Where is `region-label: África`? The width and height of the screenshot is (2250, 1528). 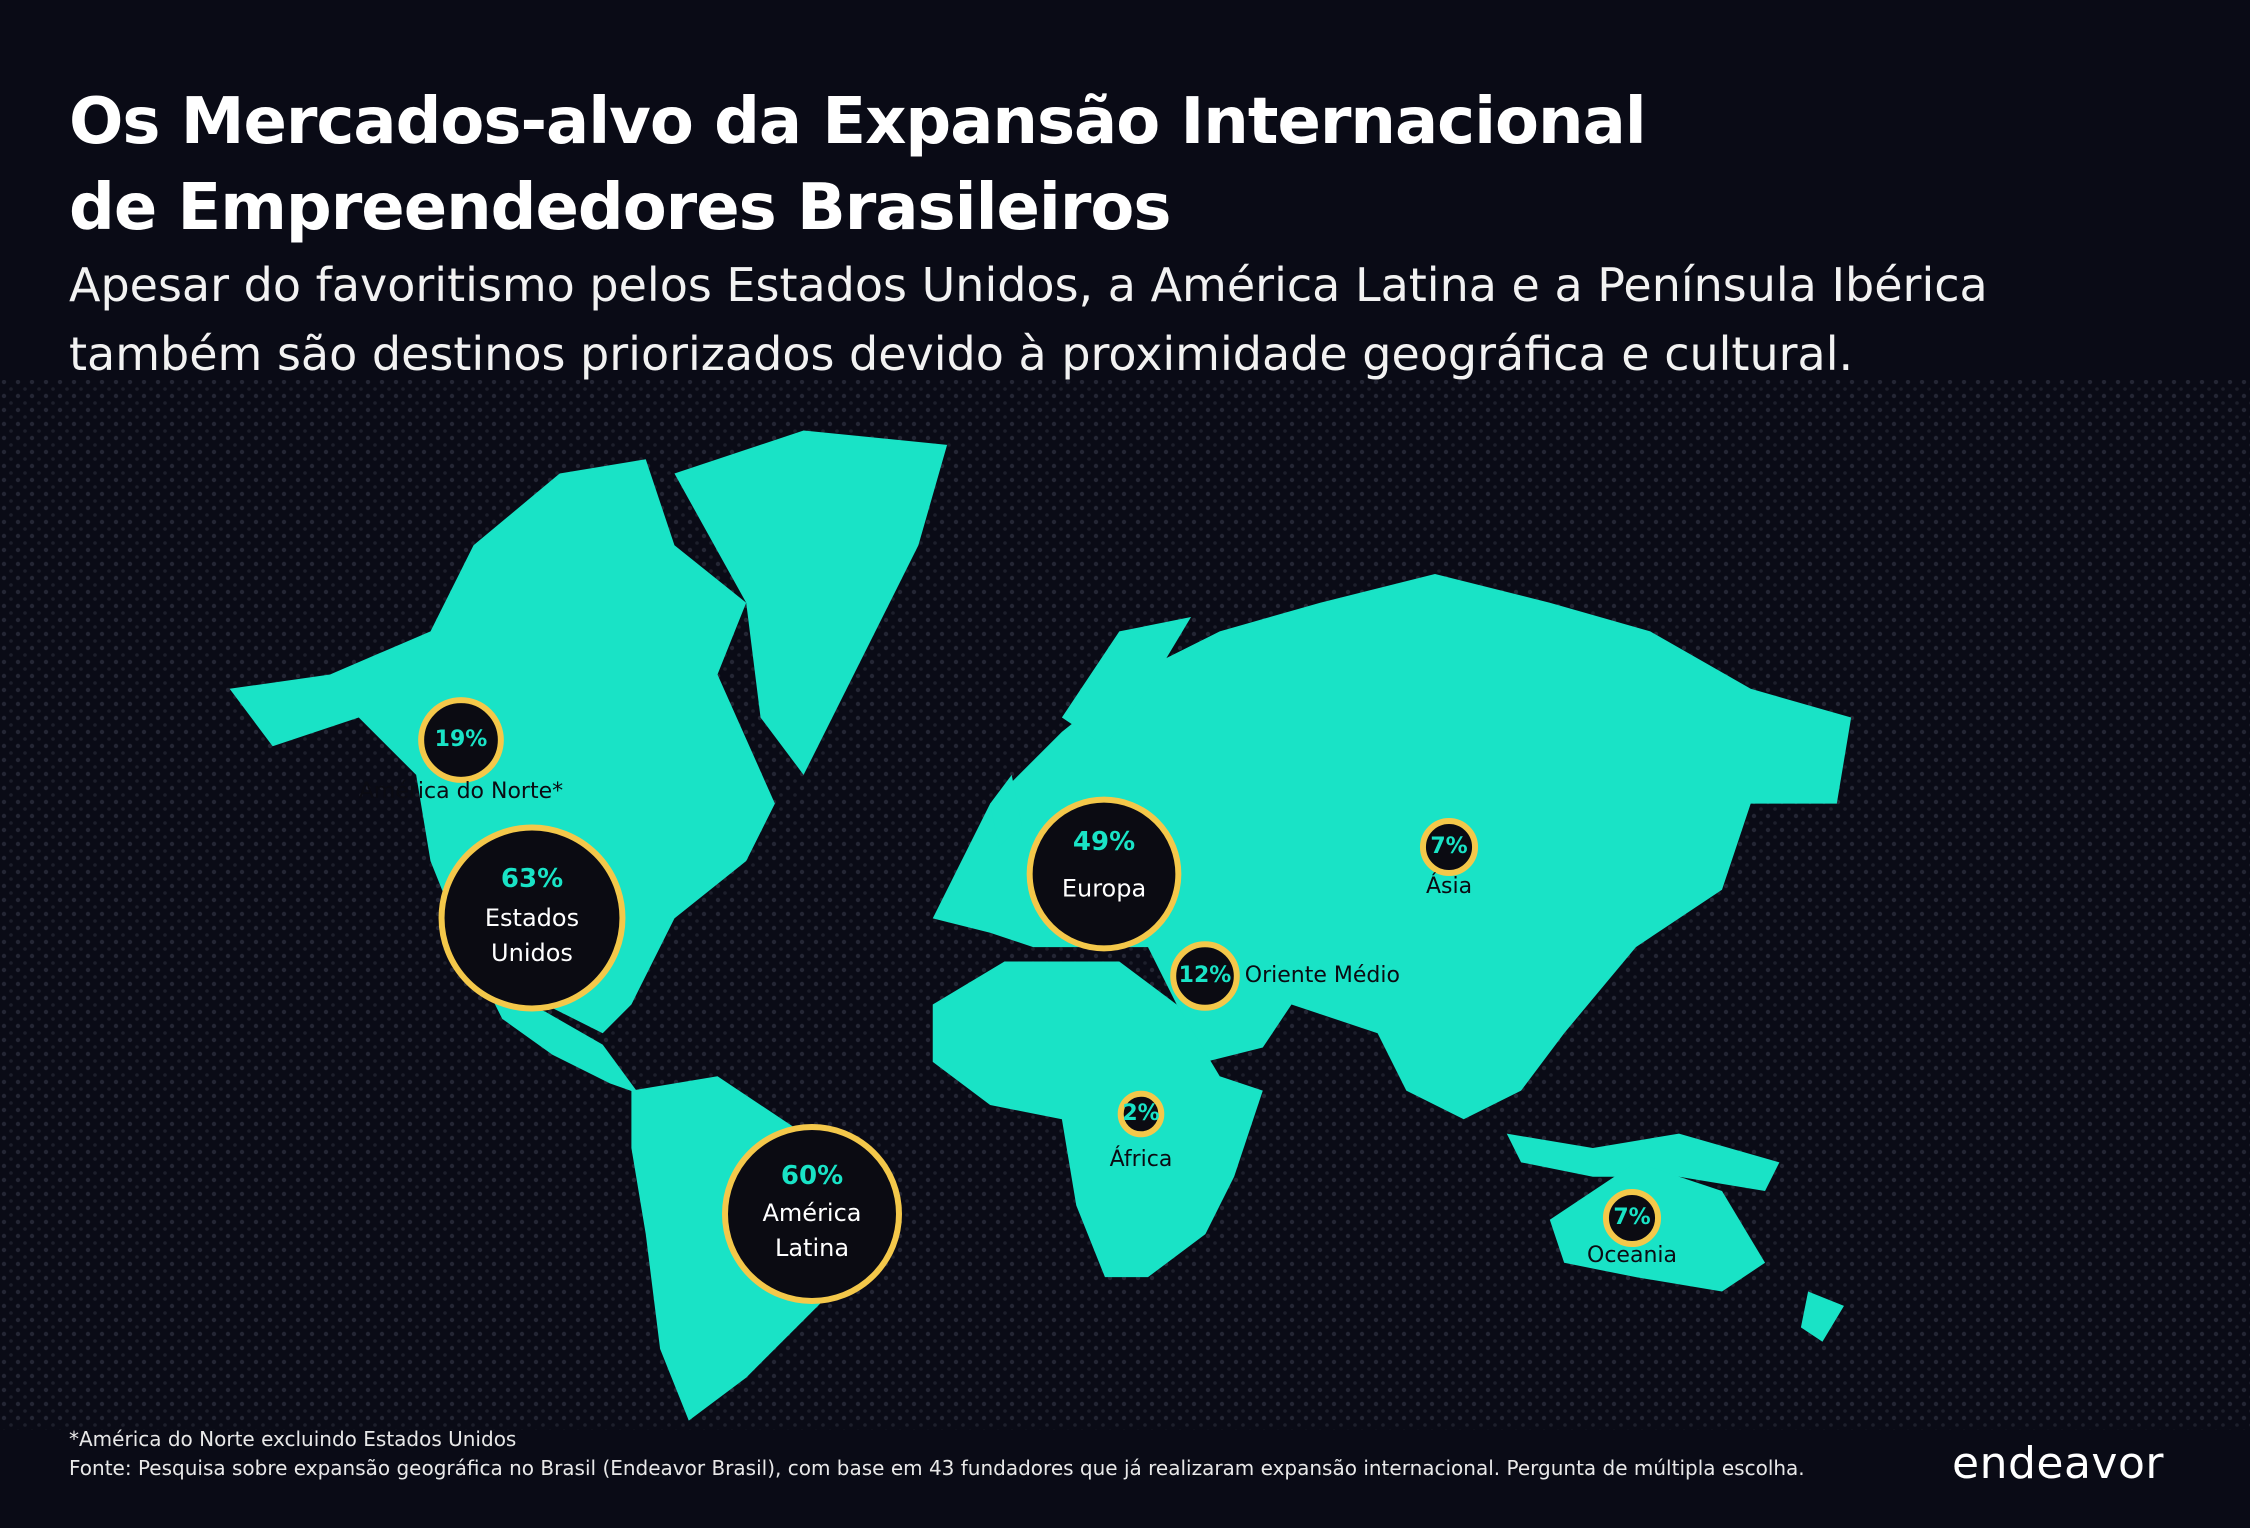
region-label: África is located at coordinates (1141, 1160).